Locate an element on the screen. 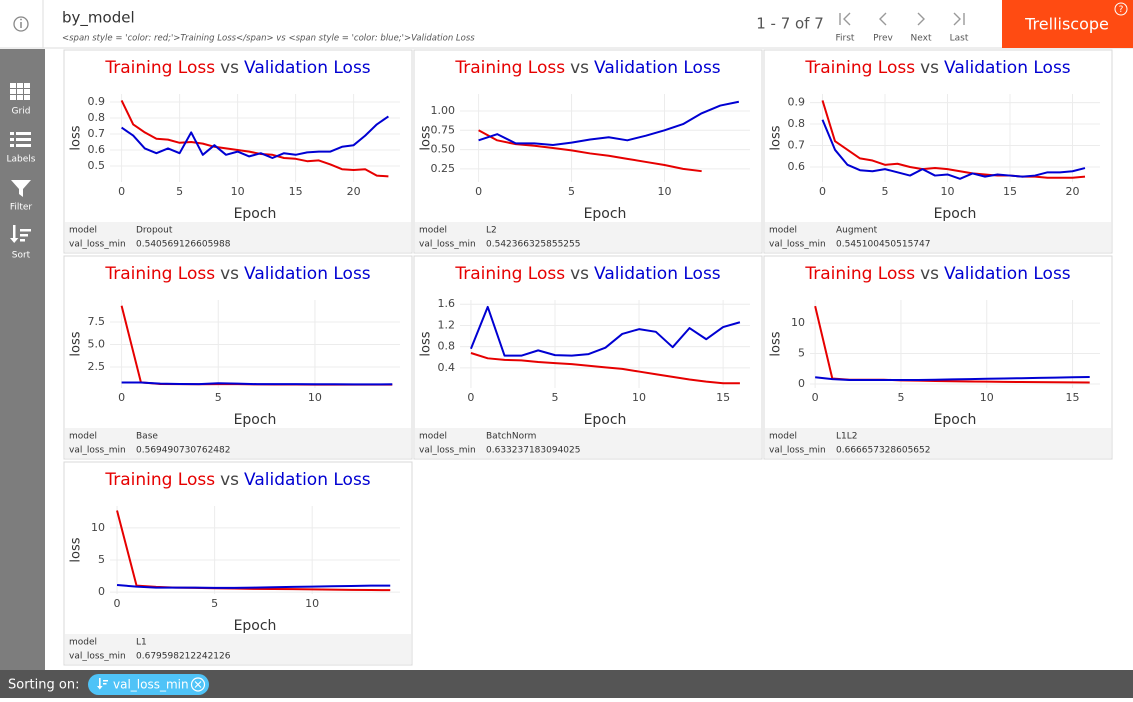 This screenshot has height=702, width=1133. nav-icons is located at coordinates (902, 19).